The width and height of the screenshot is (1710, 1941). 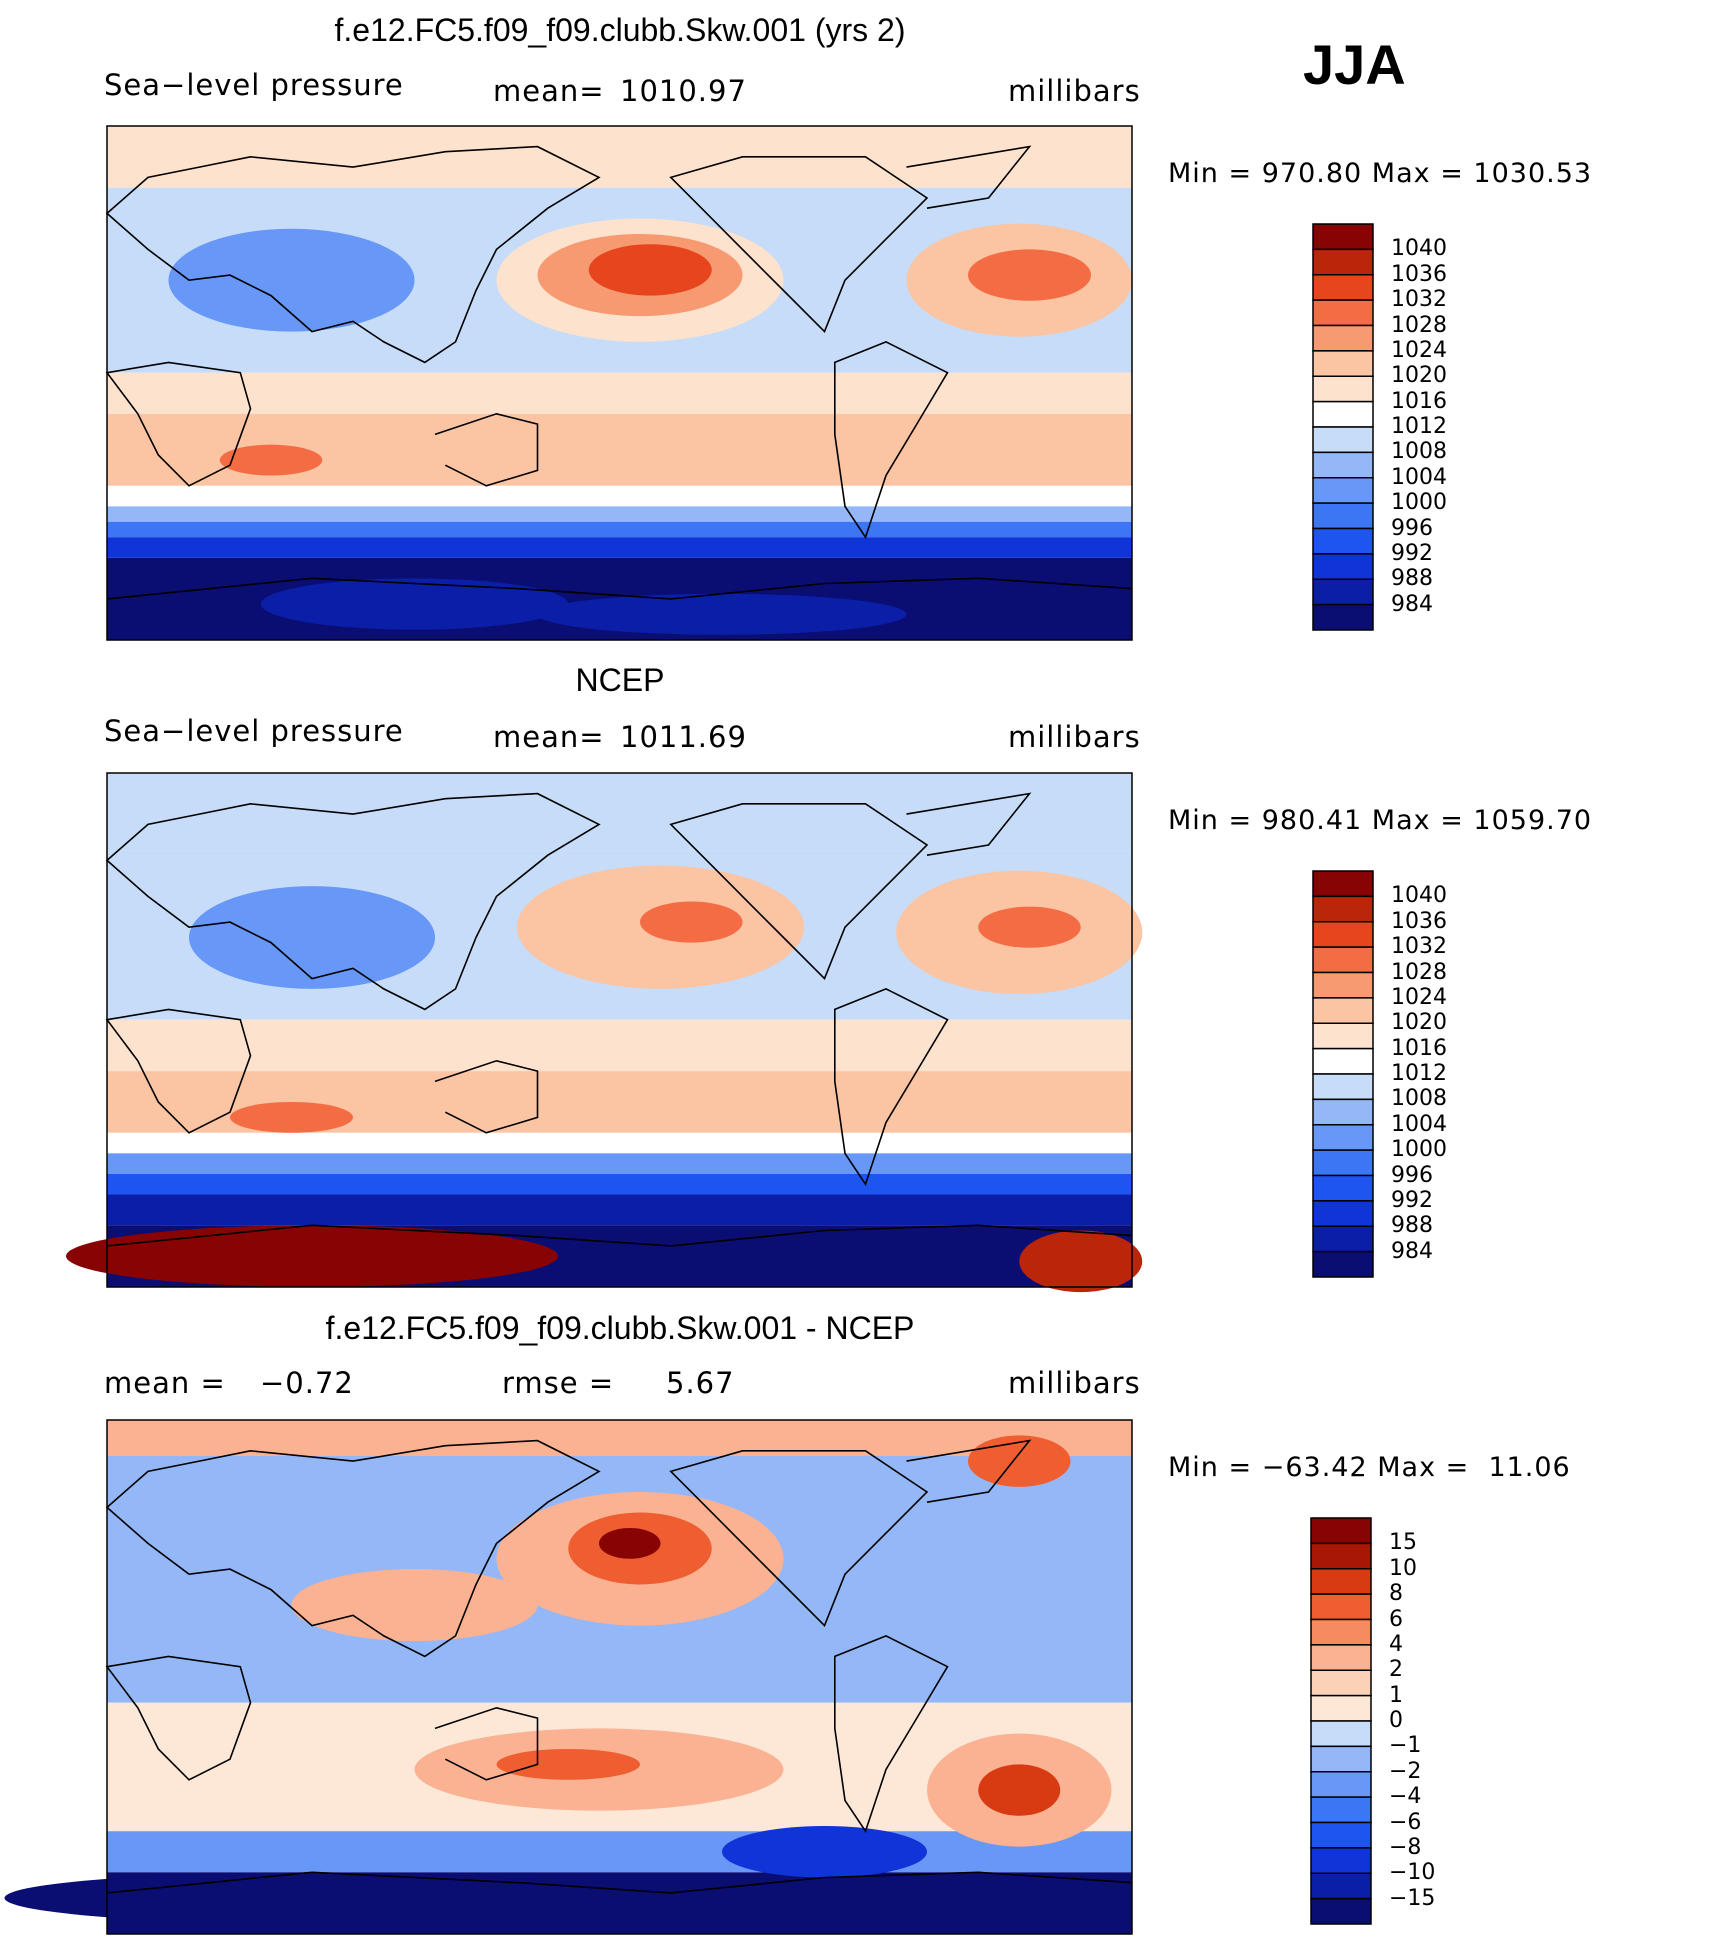 What do you see at coordinates (1419, 401) in the screenshot?
I see `colorbar-1-label: 1016` at bounding box center [1419, 401].